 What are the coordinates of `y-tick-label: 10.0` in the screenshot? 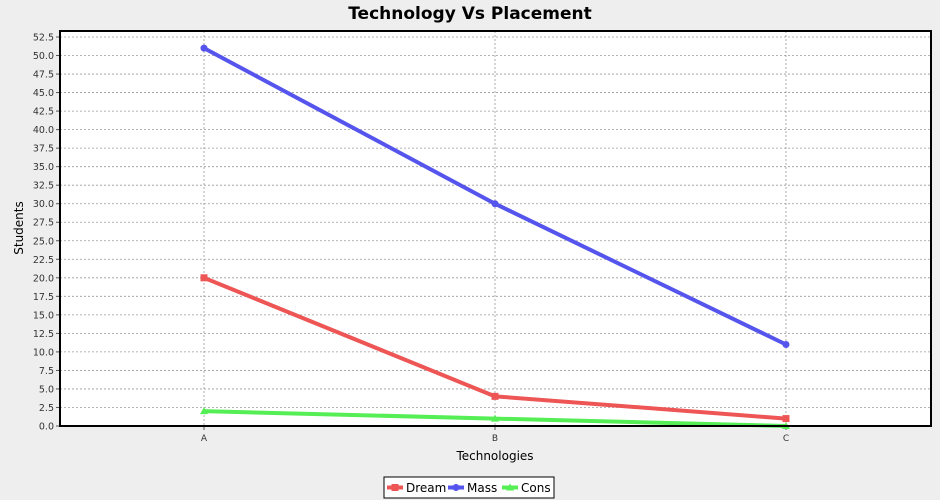 It's located at (43, 352).